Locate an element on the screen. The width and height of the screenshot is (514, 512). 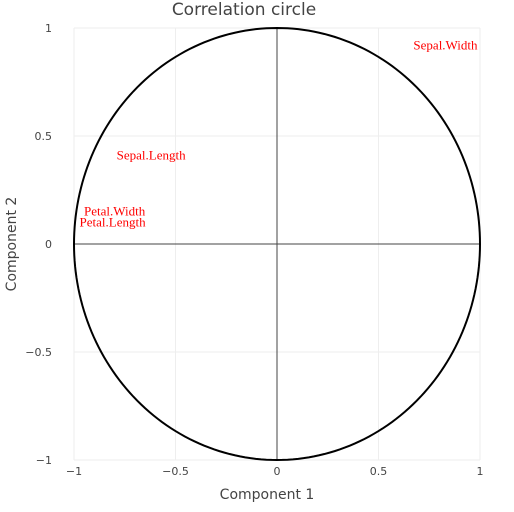
y-tick-labels: −1 −0.5 0 0.5 1 is located at coordinates (38, 244).